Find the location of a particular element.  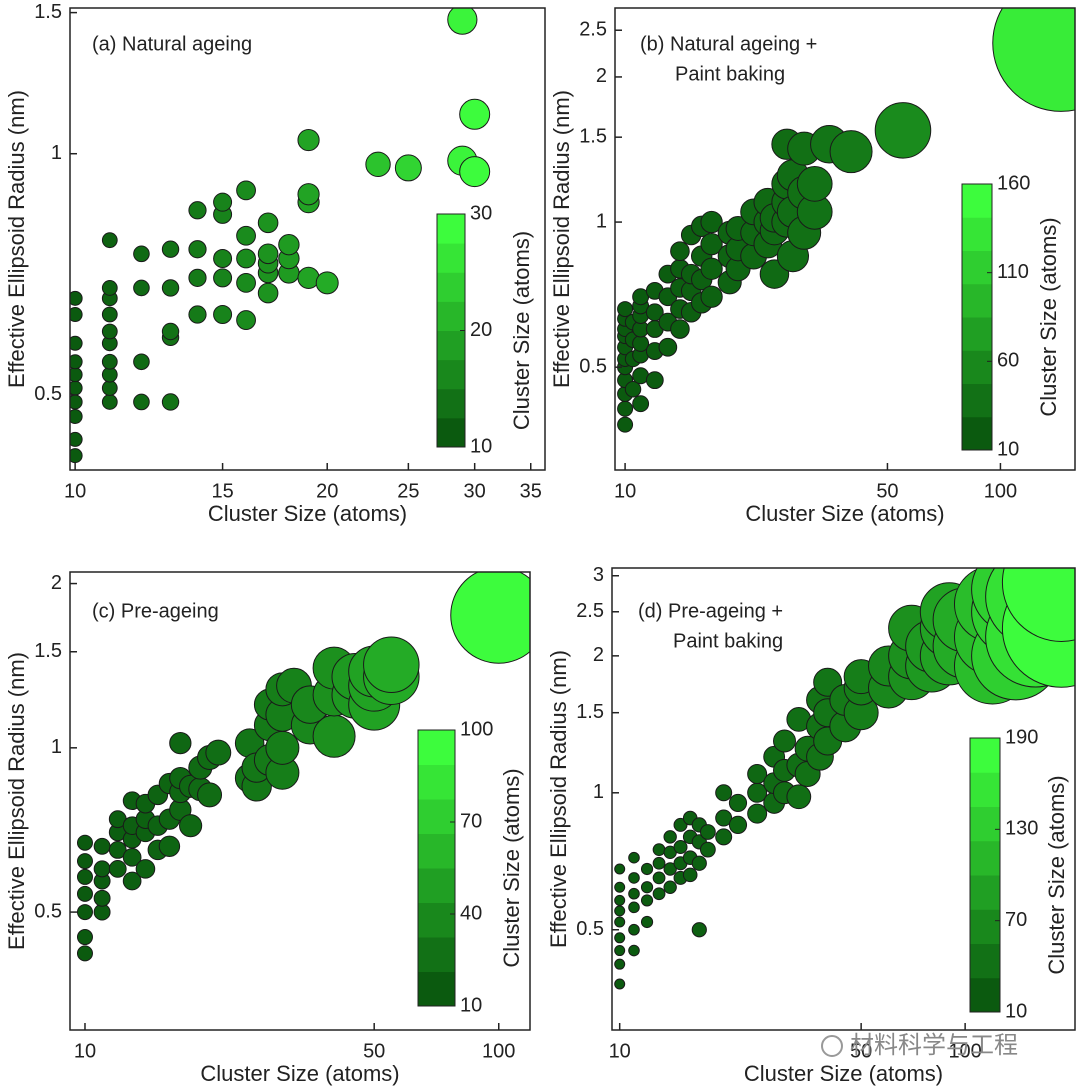

colorbar-frame is located at coordinates (977, 317).